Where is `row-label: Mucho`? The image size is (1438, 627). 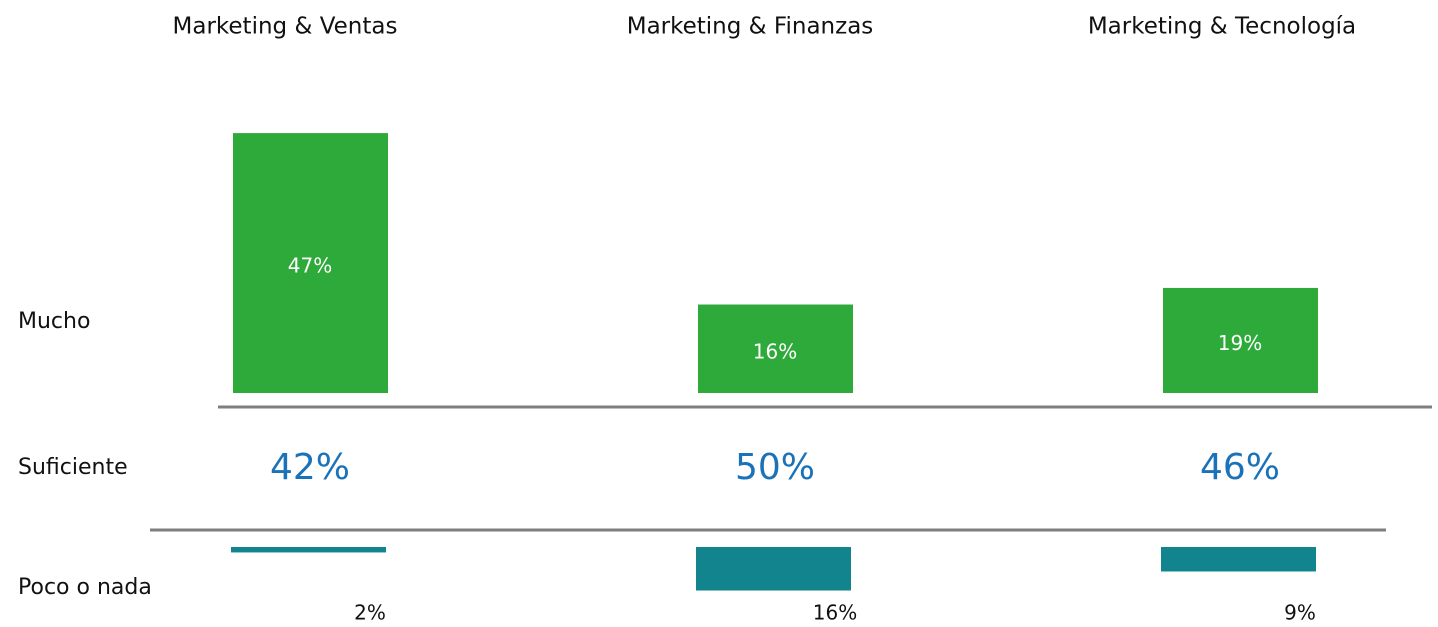
row-label: Mucho is located at coordinates (54, 321).